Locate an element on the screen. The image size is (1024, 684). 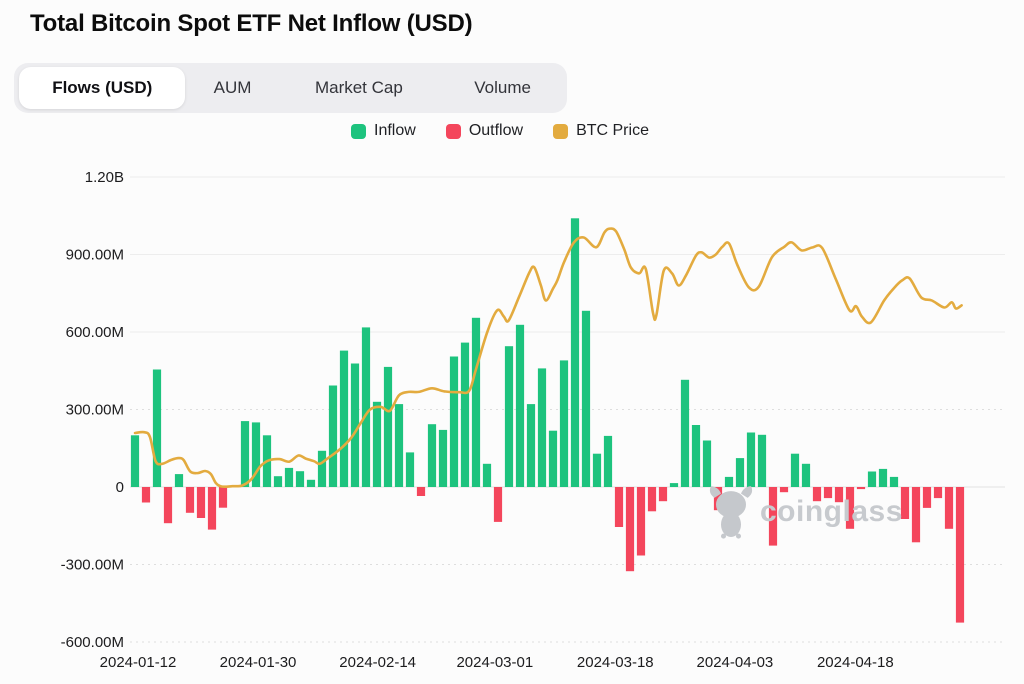
tab-flows-usd: Flows (USD) is located at coordinates (102, 88).